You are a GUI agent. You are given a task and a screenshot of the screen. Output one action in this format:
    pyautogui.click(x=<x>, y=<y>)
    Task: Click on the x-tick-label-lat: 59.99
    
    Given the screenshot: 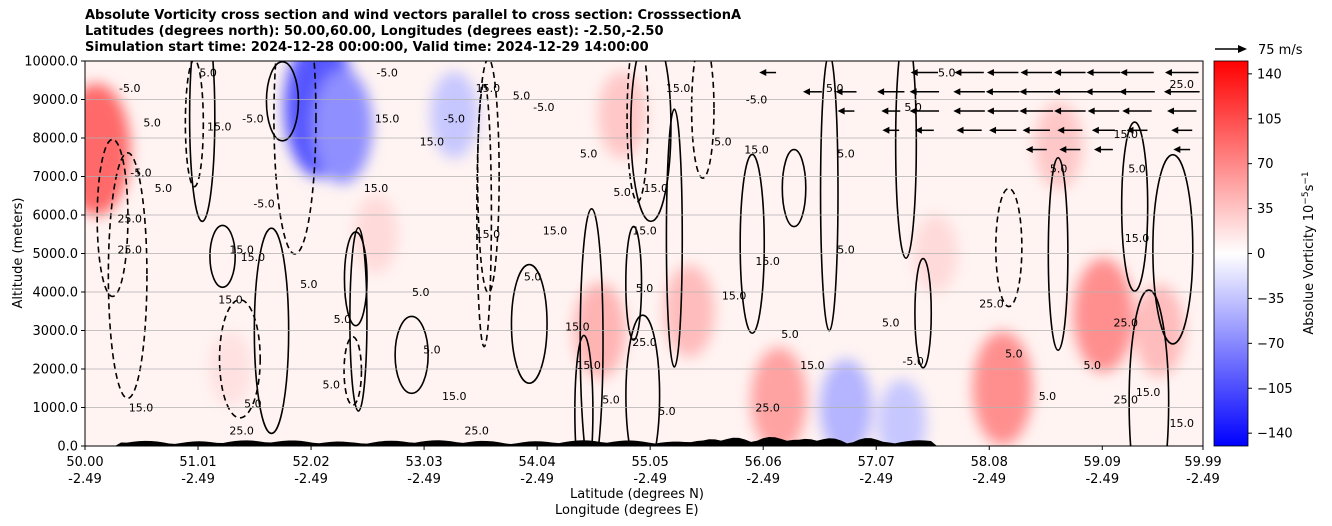 What is the action you would take?
    pyautogui.click(x=1202, y=462)
    